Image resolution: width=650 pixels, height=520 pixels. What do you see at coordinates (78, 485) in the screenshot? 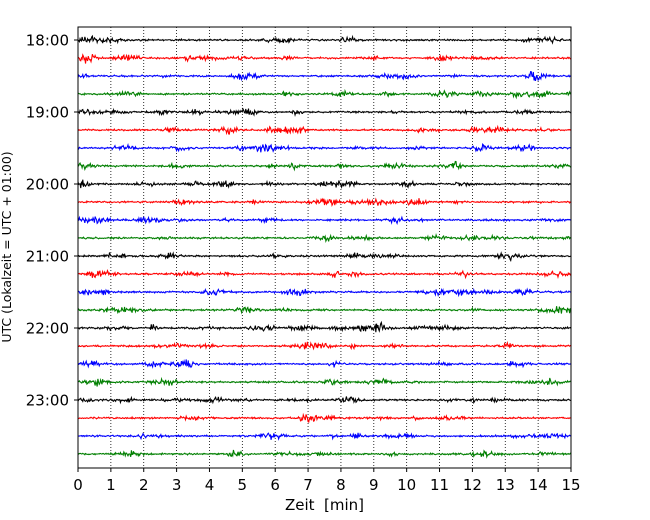
I see `x-tick-label-0: 0` at bounding box center [78, 485].